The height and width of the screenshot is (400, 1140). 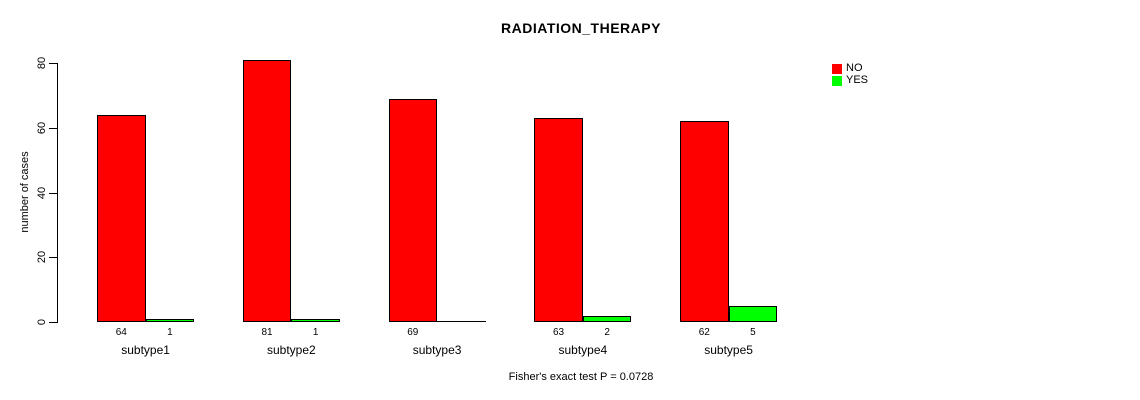 I want to click on y-tick-label: 40, so click(x=42, y=192).